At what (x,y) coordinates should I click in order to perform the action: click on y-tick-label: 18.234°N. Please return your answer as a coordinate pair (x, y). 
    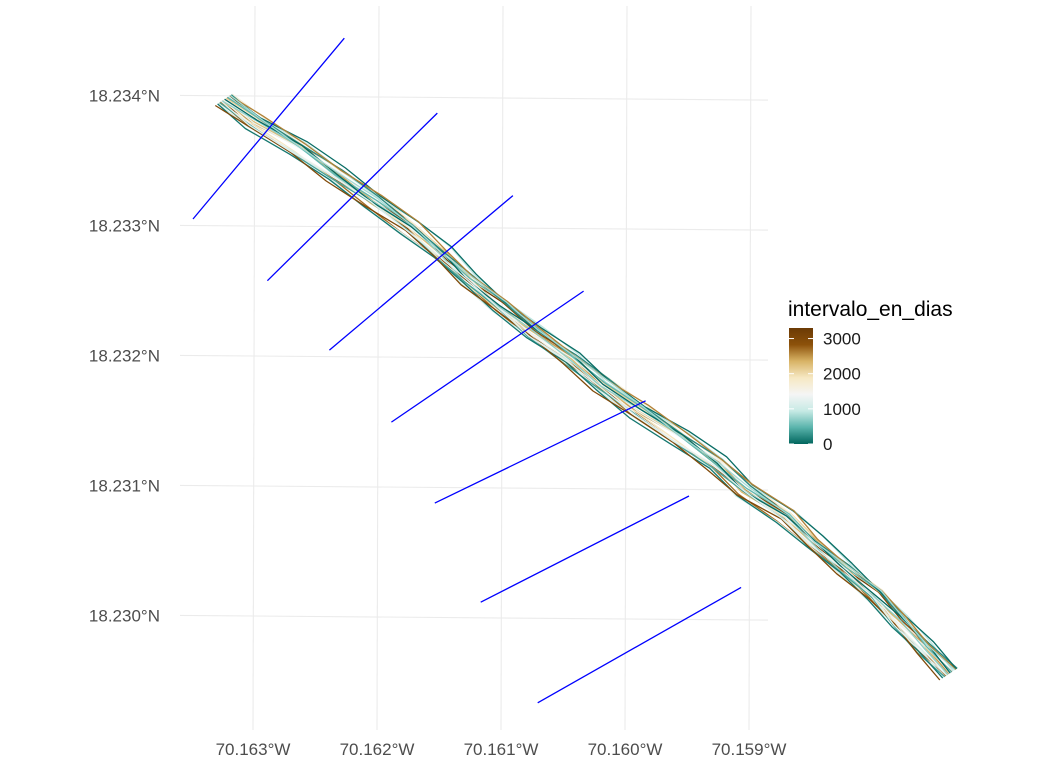
    Looking at the image, I should click on (124, 95).